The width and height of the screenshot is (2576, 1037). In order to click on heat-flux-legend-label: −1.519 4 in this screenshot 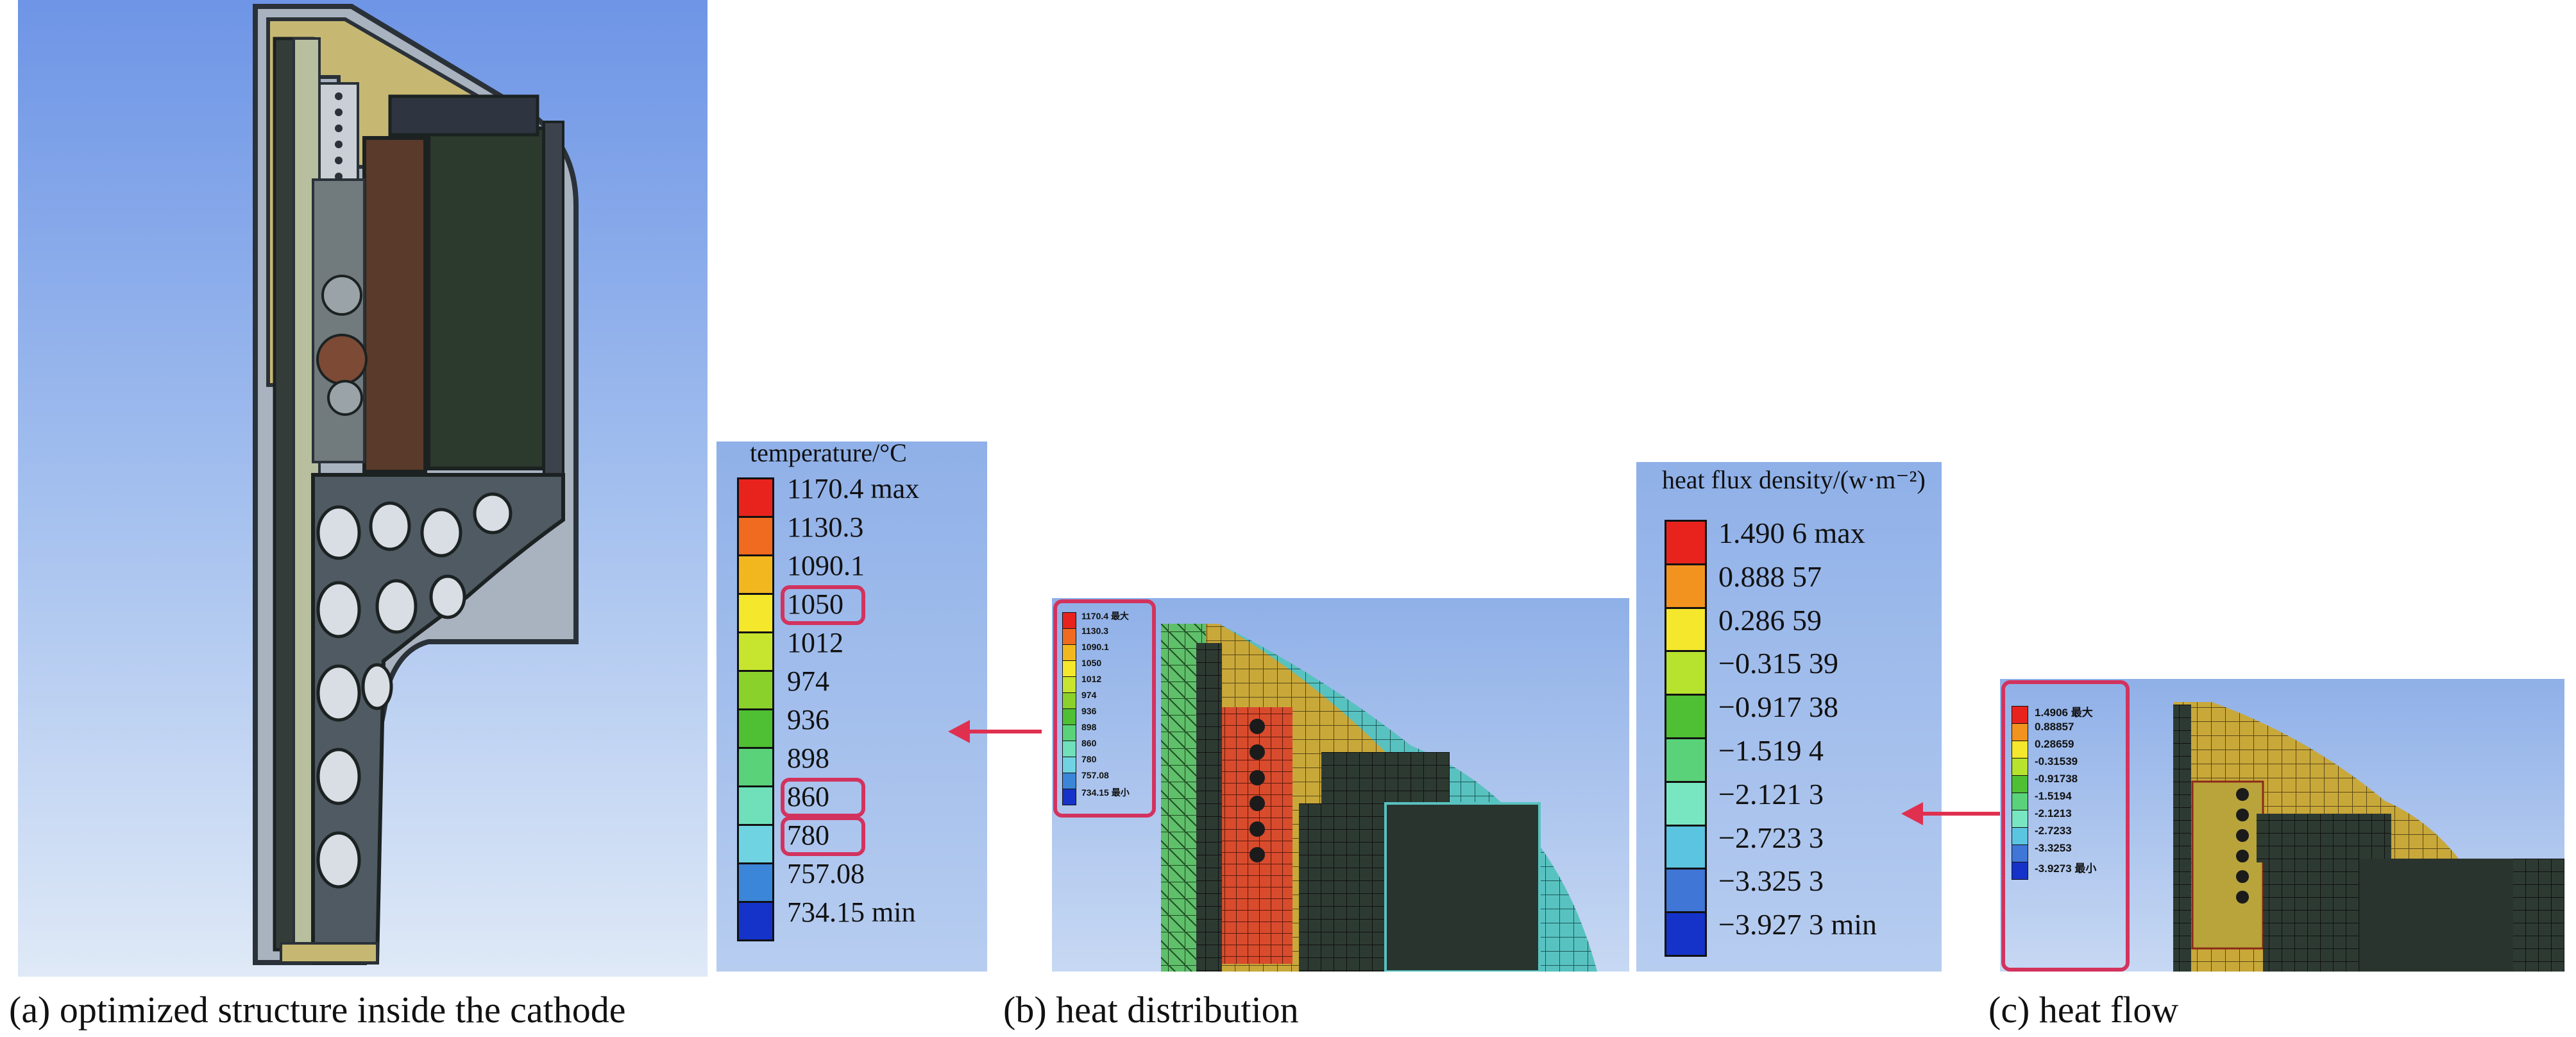, I will do `click(1771, 750)`.